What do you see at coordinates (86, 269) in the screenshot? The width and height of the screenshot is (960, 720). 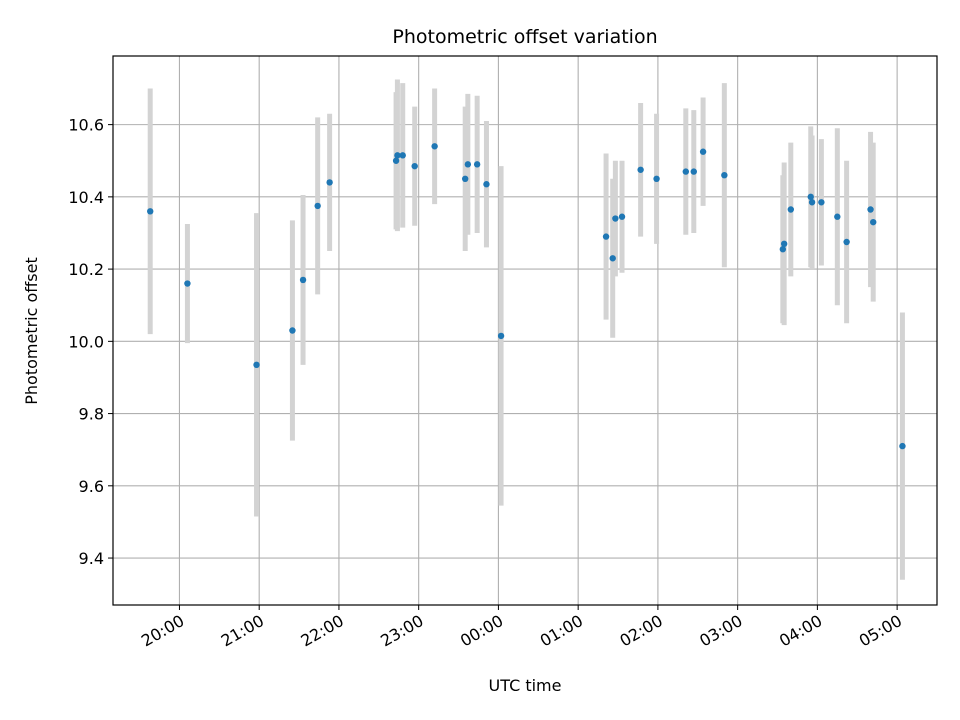 I see `y-tick-label: 10.2` at bounding box center [86, 269].